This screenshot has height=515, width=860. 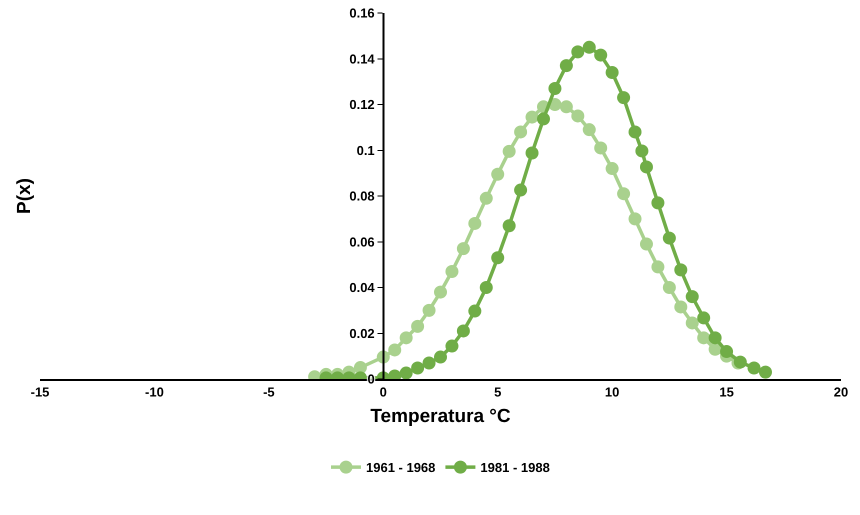 What do you see at coordinates (154, 392) in the screenshot?
I see `x-tick-label: -10` at bounding box center [154, 392].